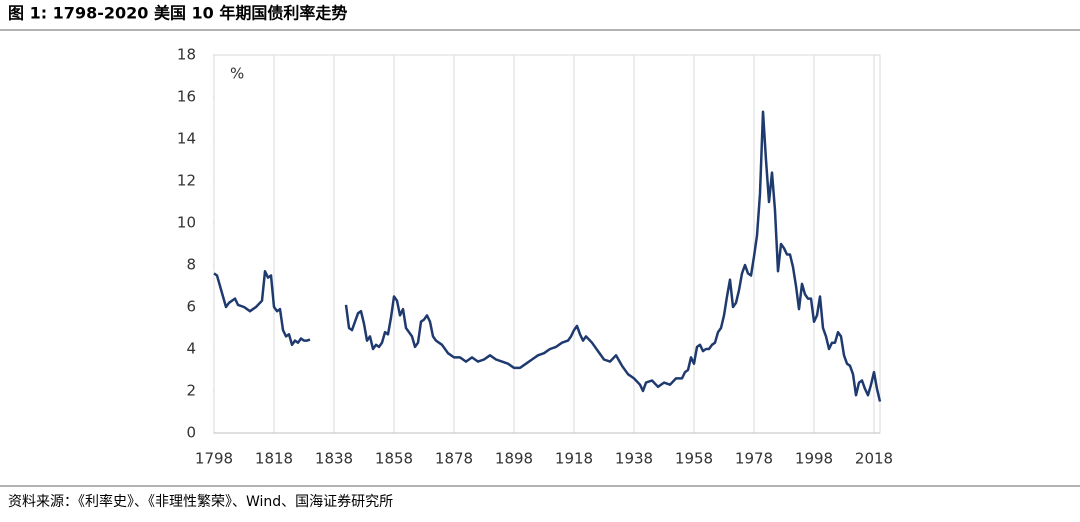 The image size is (1080, 522). What do you see at coordinates (177, 13) in the screenshot?
I see `chart-title: 图 1: 1798-2020 美国 10 年期国债利率走势` at bounding box center [177, 13].